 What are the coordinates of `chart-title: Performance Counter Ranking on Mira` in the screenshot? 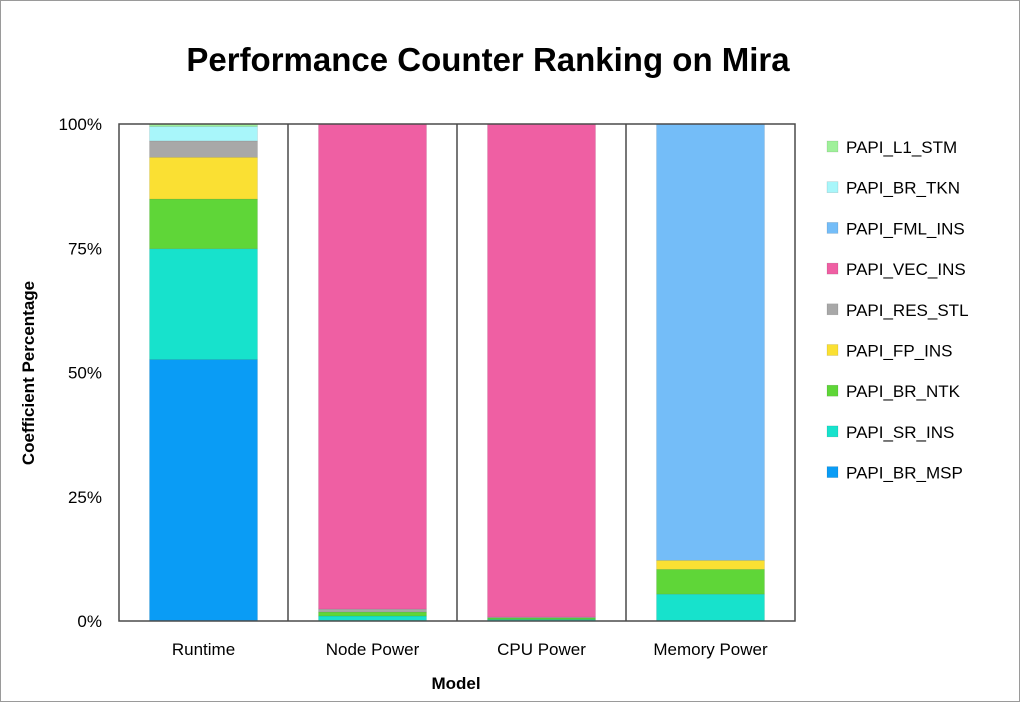 It's located at (488, 59).